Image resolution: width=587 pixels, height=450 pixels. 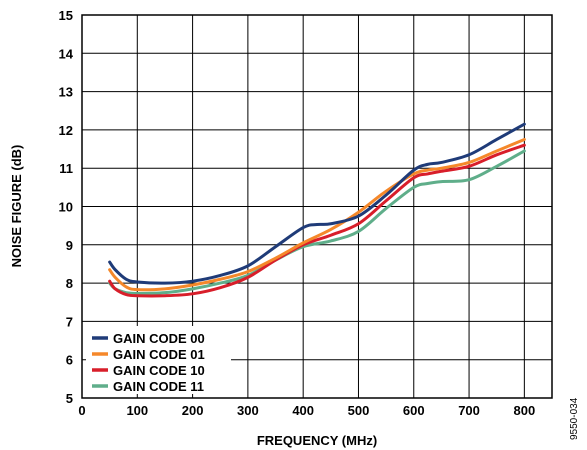 I want to click on legend-label: GAIN CODE 10, so click(x=159, y=370).